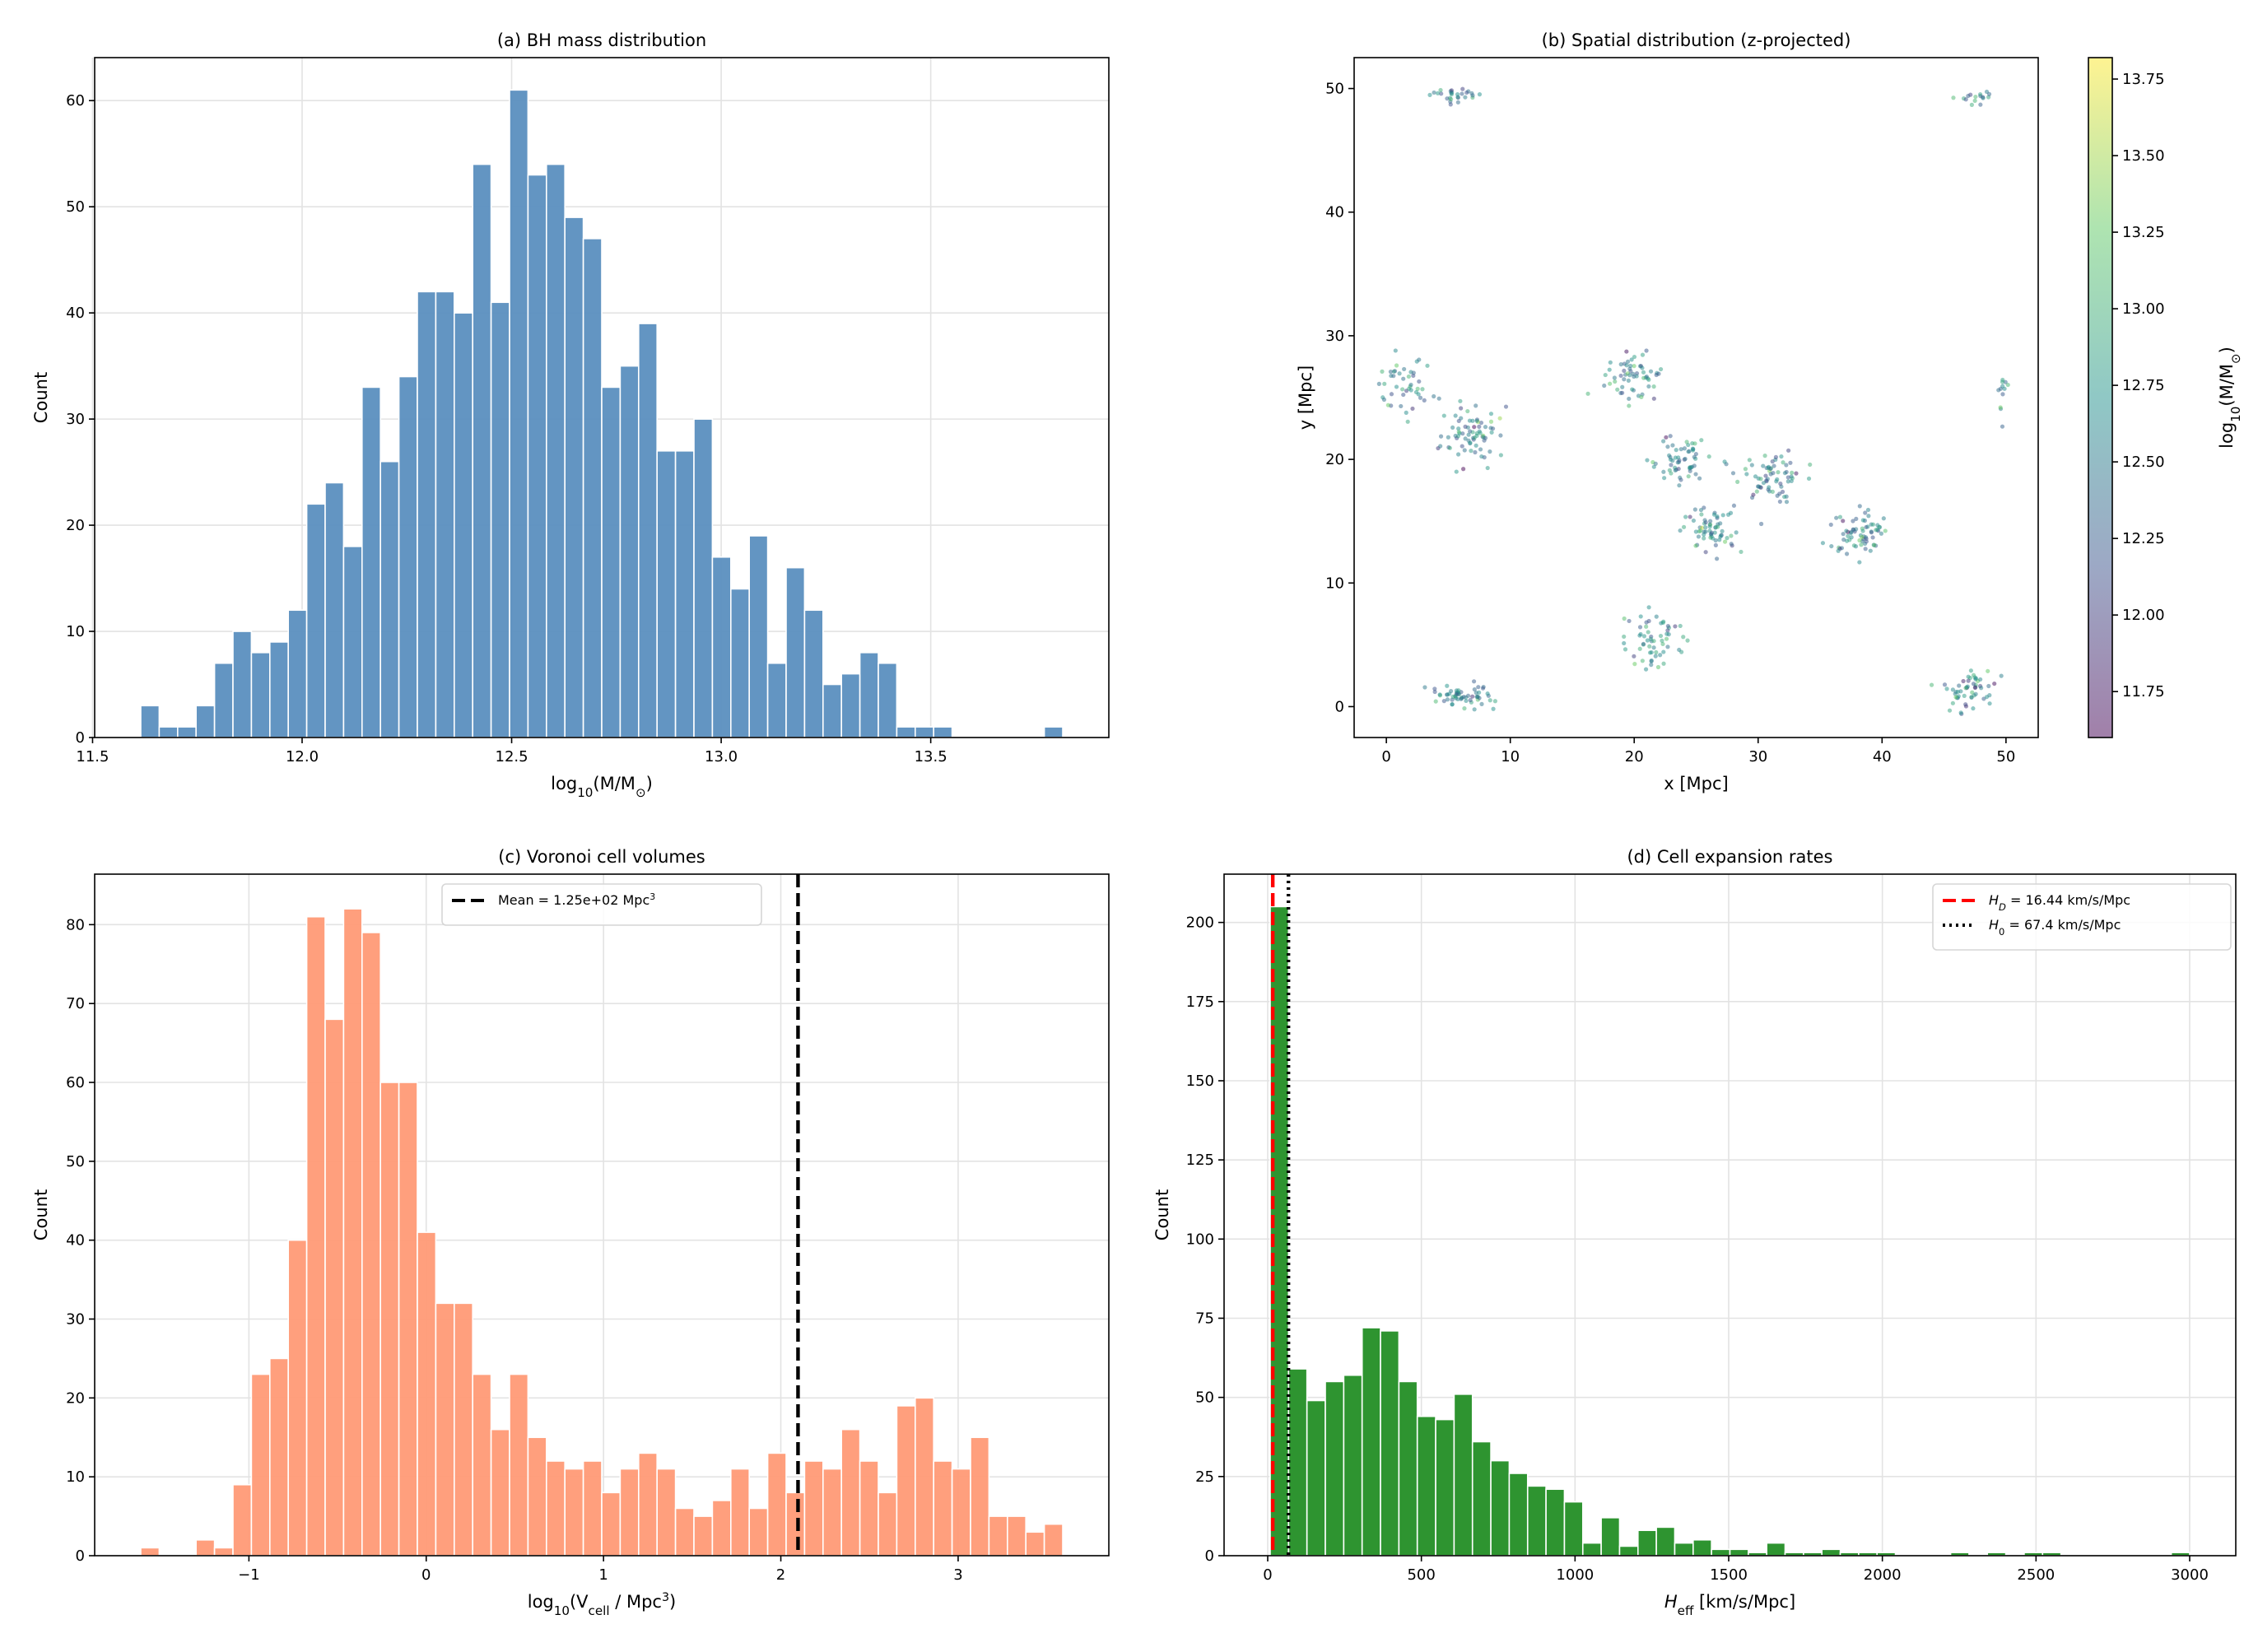  I want to click on legend-entry-label: H0 = 67.4 km/s/Mpc, so click(2055, 927).